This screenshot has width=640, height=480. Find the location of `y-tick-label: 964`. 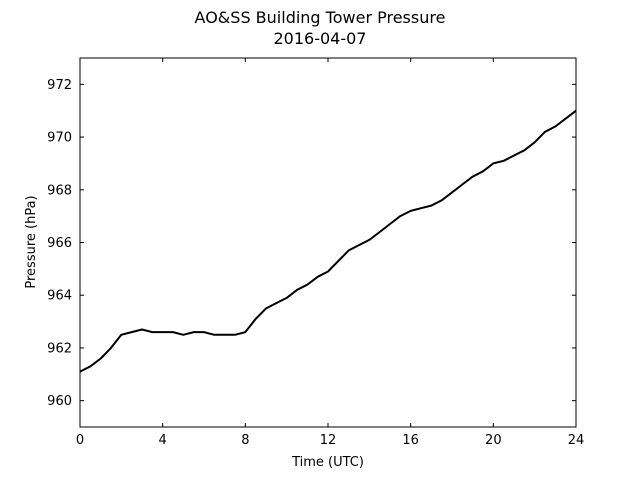

y-tick-label: 964 is located at coordinates (59, 296).